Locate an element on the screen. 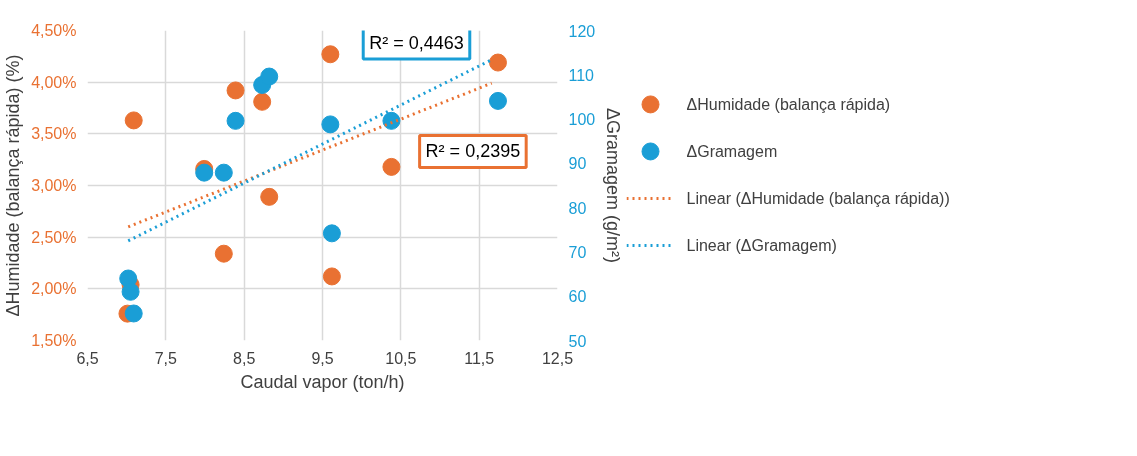 Image resolution: width=1137 pixels, height=456 pixels. annotation: R² = 0,4463 is located at coordinates (416, 42).